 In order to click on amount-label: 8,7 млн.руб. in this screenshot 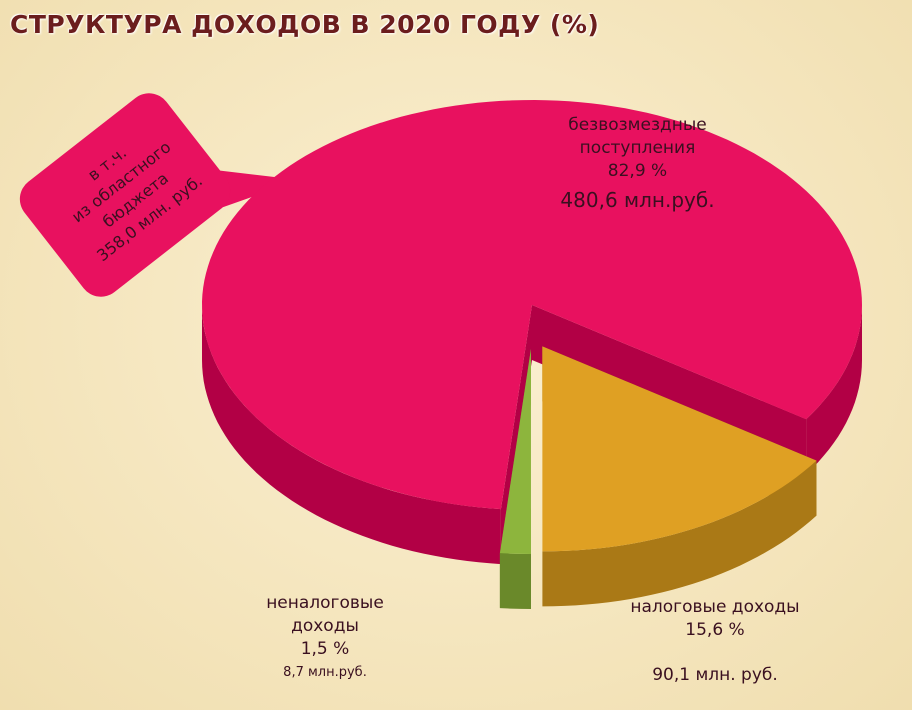, I will do `click(325, 672)`.